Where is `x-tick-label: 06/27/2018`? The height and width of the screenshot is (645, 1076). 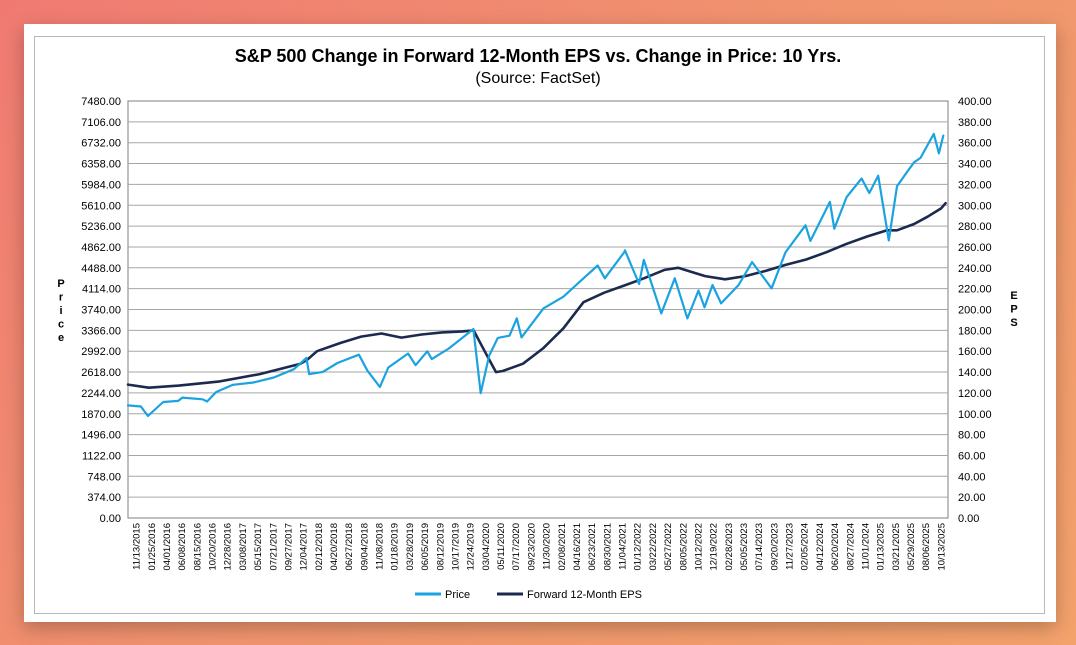 x-tick-label: 06/27/2018 is located at coordinates (349, 547).